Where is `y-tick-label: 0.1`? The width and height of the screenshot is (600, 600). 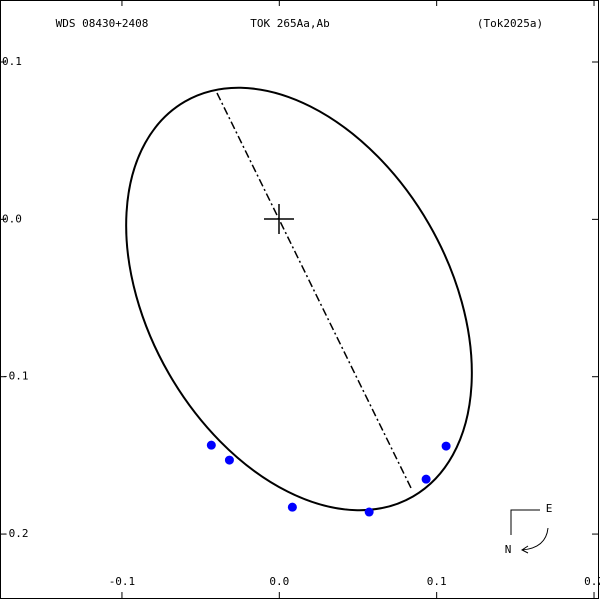
y-tick-label: 0.1 is located at coordinates (12, 61).